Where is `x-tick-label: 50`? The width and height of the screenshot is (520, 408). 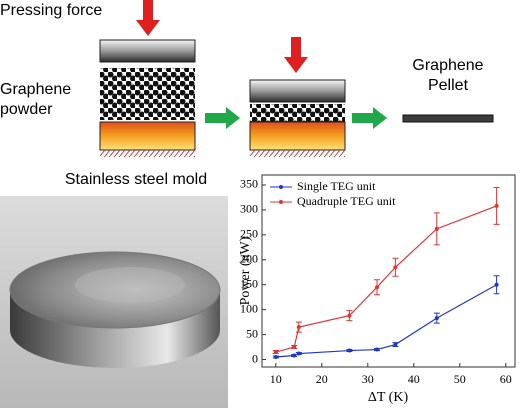 x-tick-label: 50 is located at coordinates (460, 379).